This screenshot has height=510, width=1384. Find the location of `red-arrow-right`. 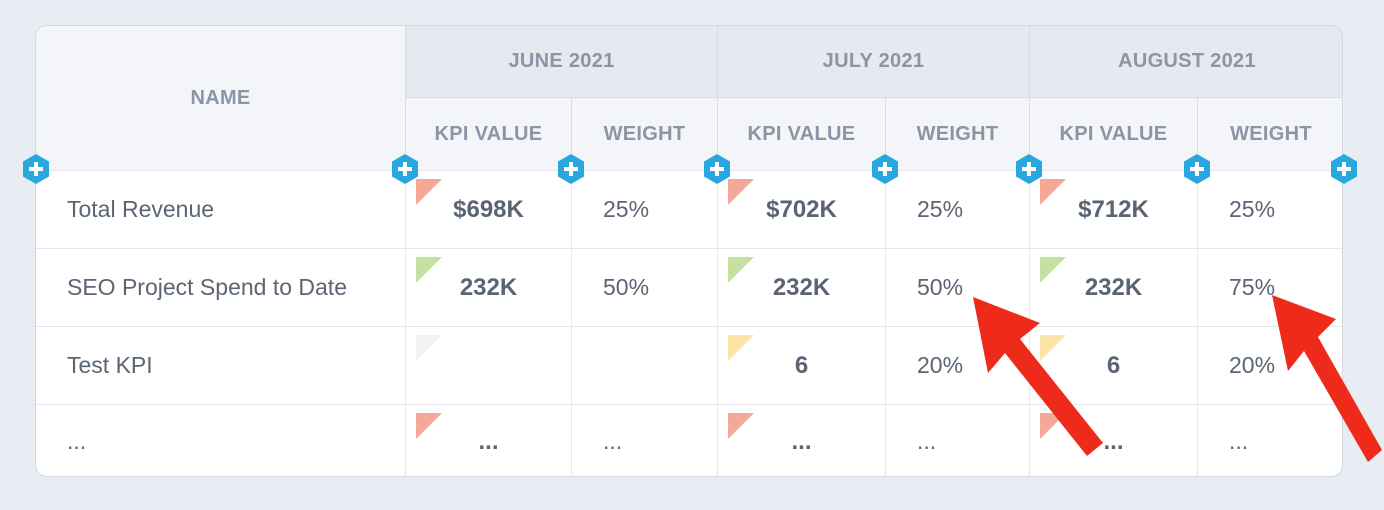

red-arrow-right is located at coordinates (1327, 378).